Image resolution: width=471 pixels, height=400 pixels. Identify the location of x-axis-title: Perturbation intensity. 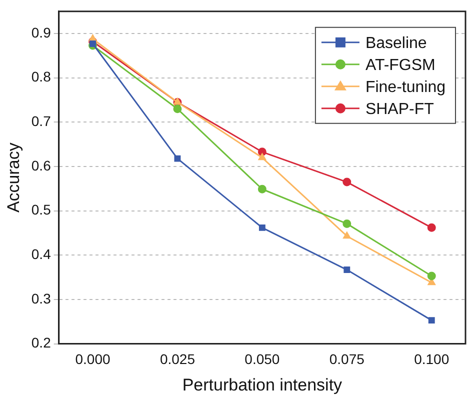
(262, 384).